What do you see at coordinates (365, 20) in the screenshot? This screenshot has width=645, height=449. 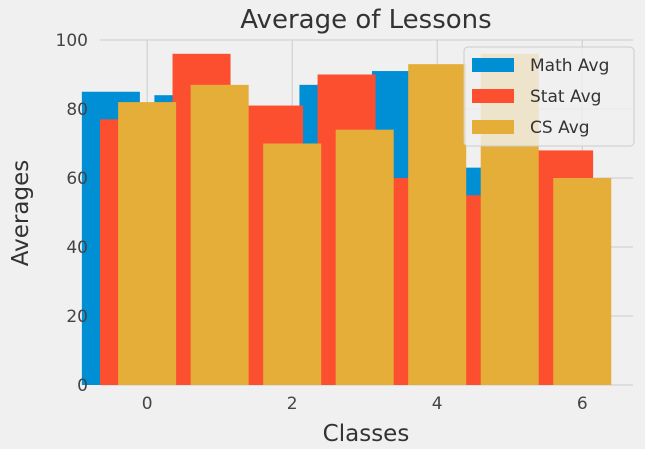 I see `chart-title: Average of Lessons` at bounding box center [365, 20].